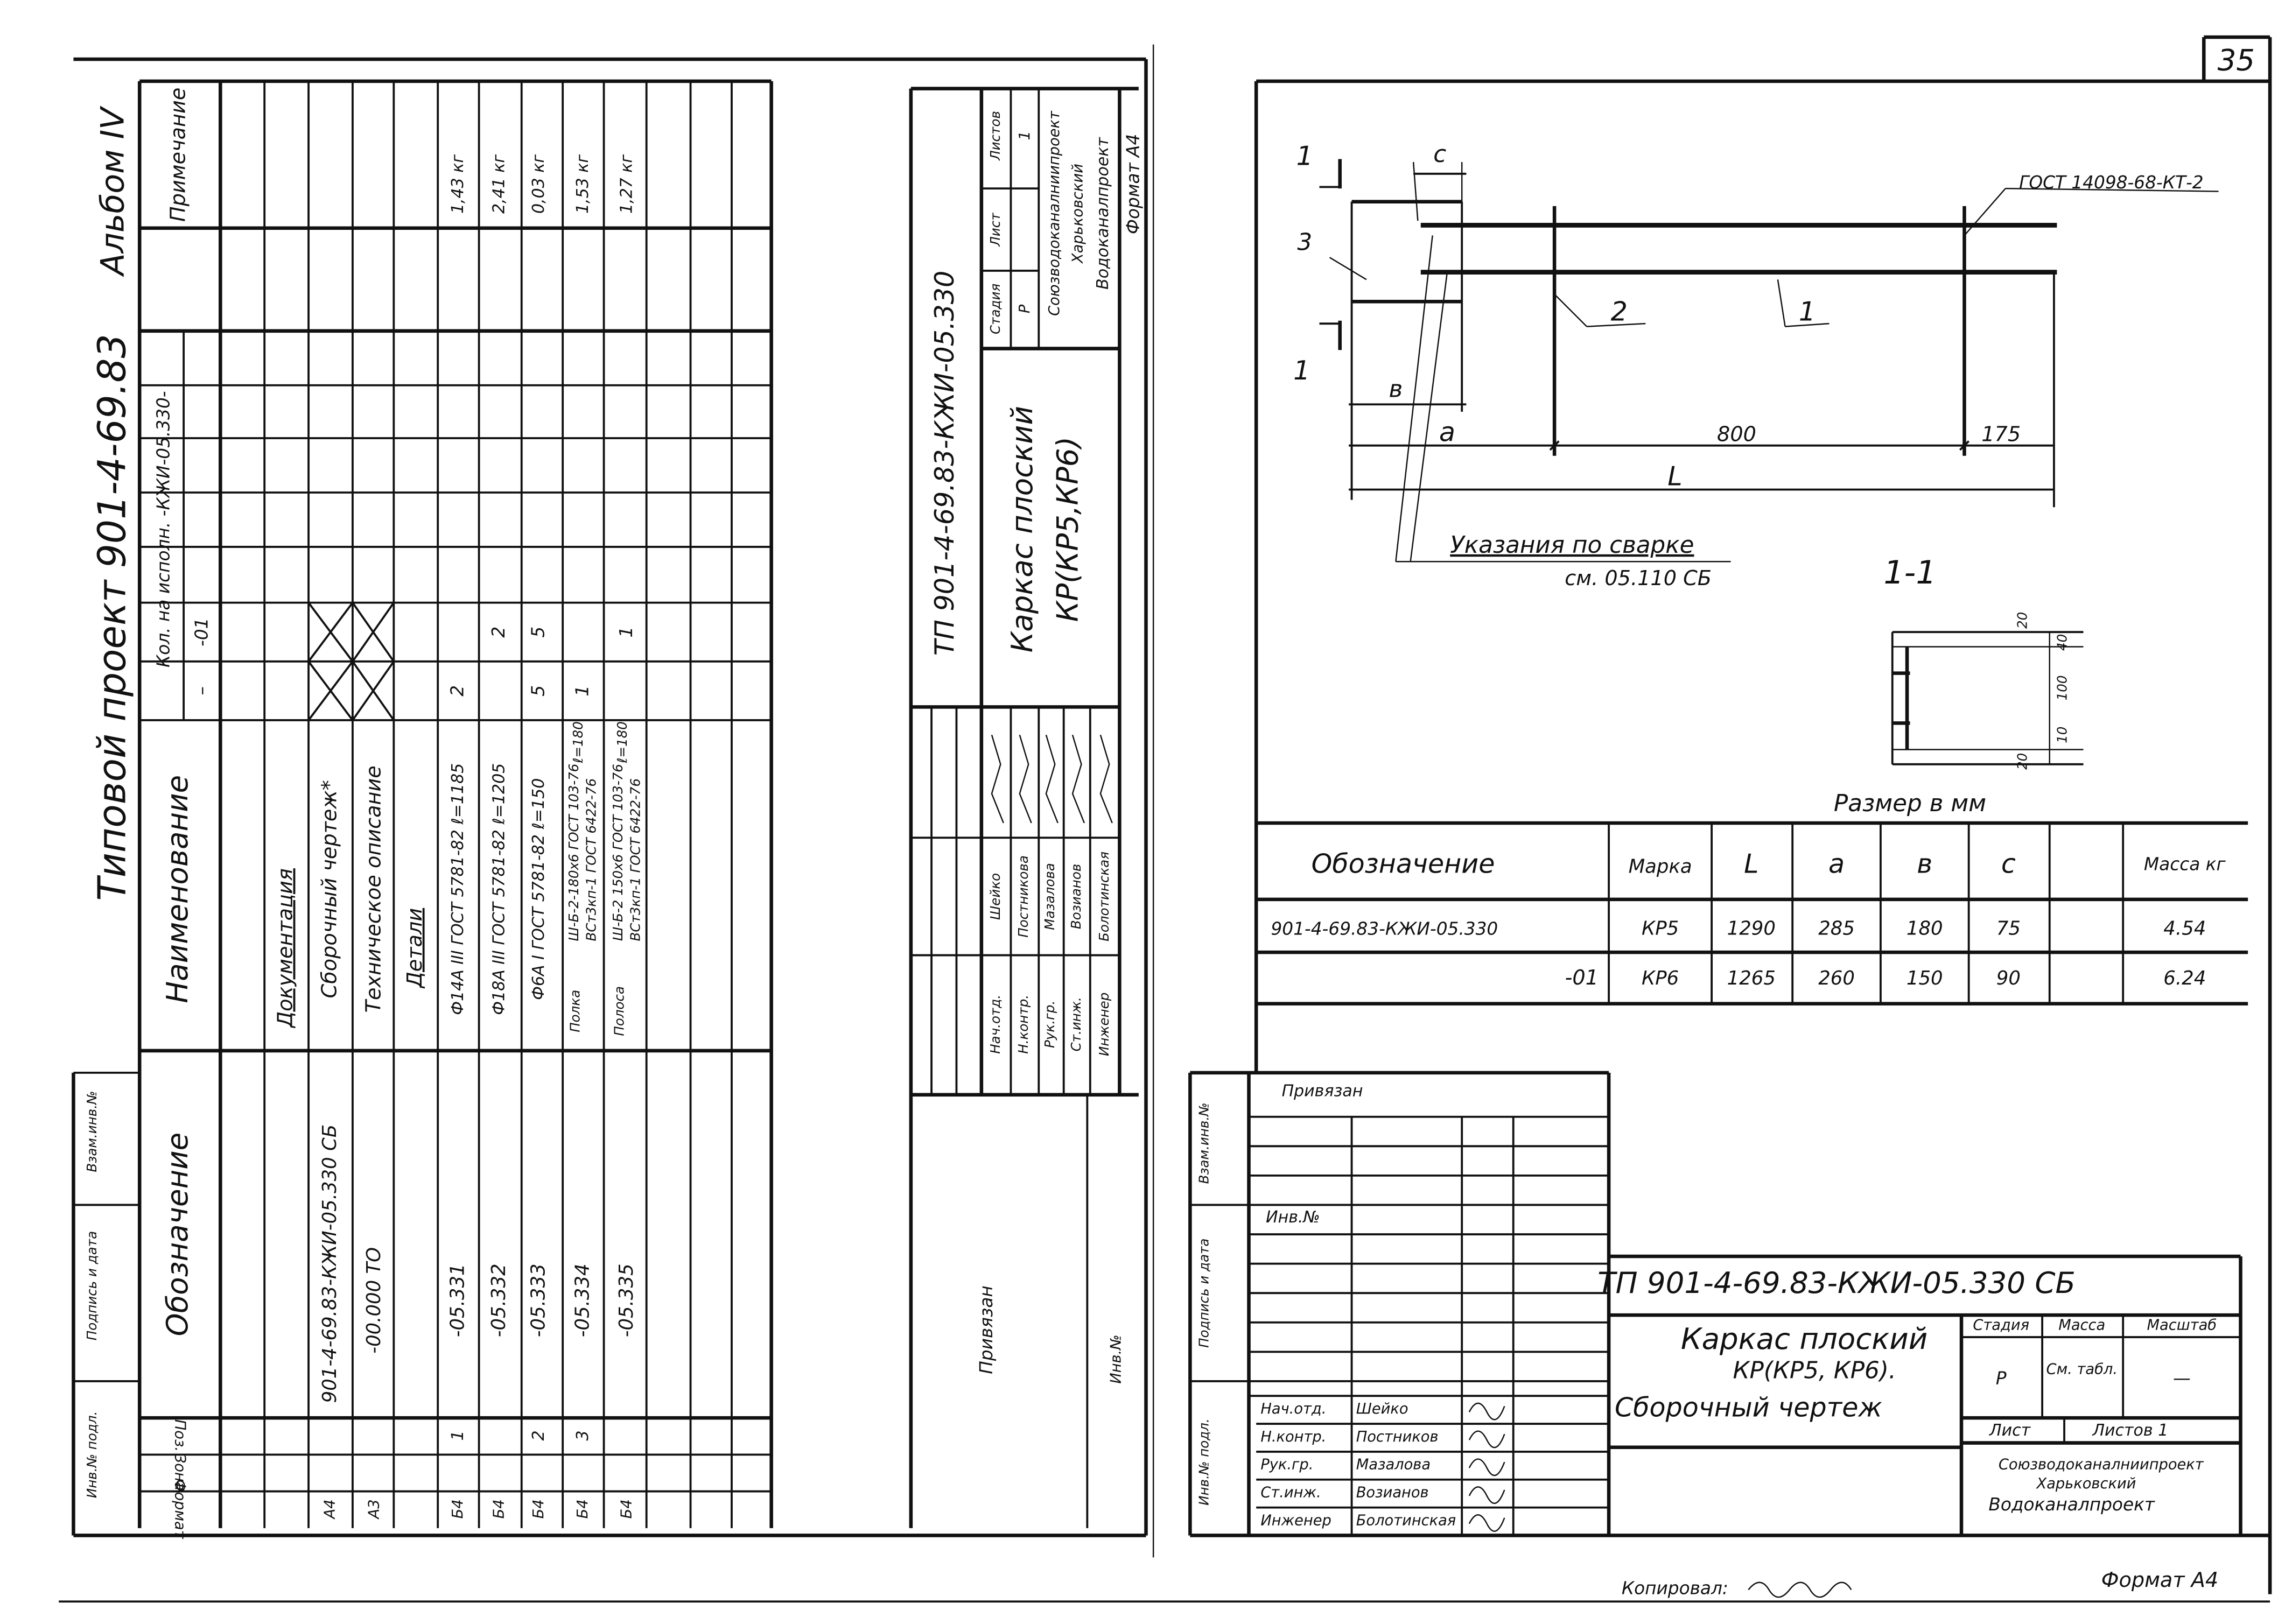 The height and width of the screenshot is (1624, 2292). I want to click on row-note: 1,43 кг, so click(457, 184).